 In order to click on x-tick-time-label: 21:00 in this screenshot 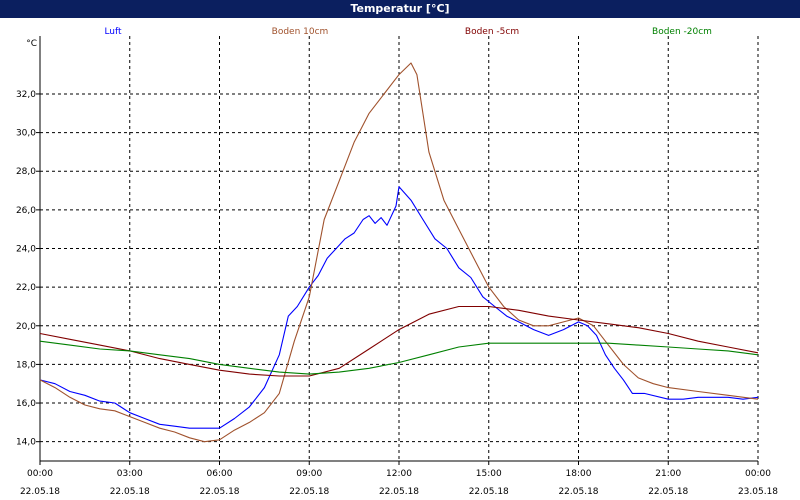, I will do `click(668, 474)`.